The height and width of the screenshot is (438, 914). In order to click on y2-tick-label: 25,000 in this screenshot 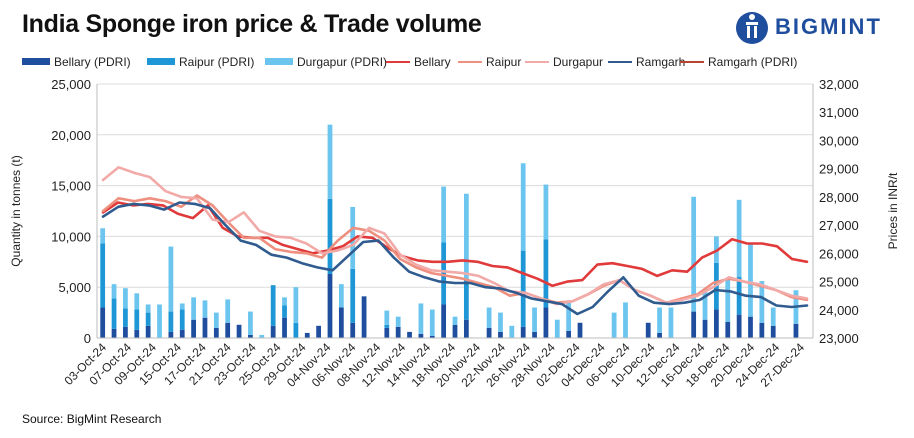, I will do `click(839, 282)`.